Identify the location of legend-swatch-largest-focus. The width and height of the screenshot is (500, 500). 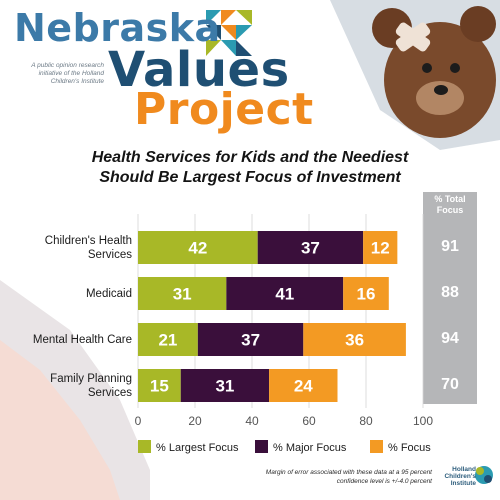
(144, 446).